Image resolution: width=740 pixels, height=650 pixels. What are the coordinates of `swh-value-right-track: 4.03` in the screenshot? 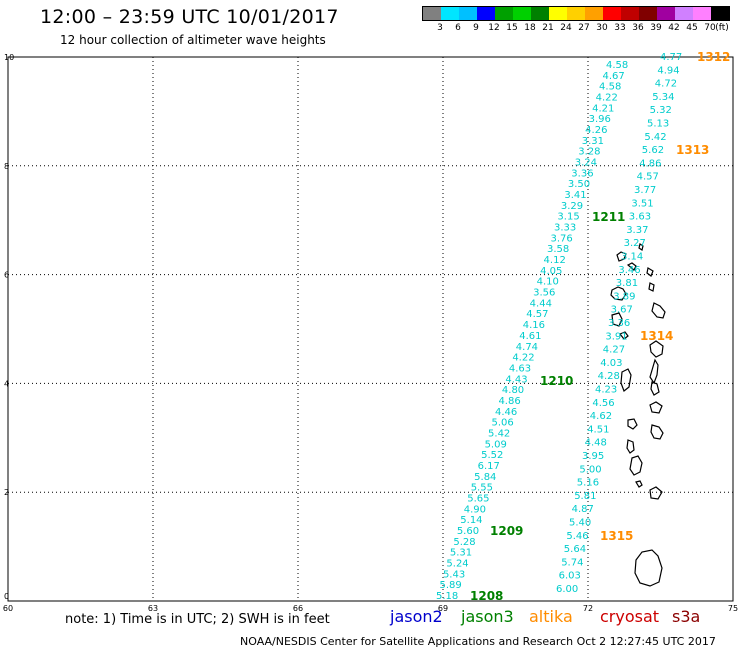 It's located at (611, 363).